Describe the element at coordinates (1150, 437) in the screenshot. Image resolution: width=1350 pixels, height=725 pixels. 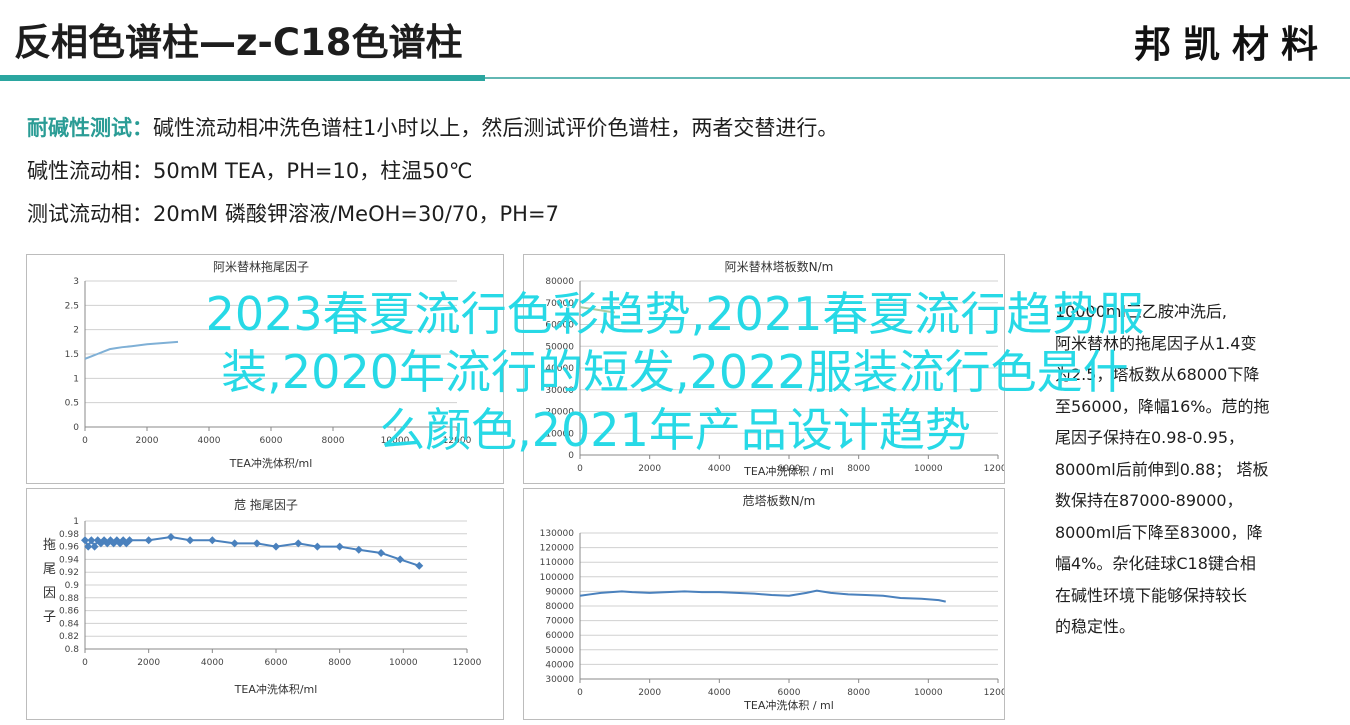
I see `side-text-line: 尾因子保持在0.98-0.95，` at that location.